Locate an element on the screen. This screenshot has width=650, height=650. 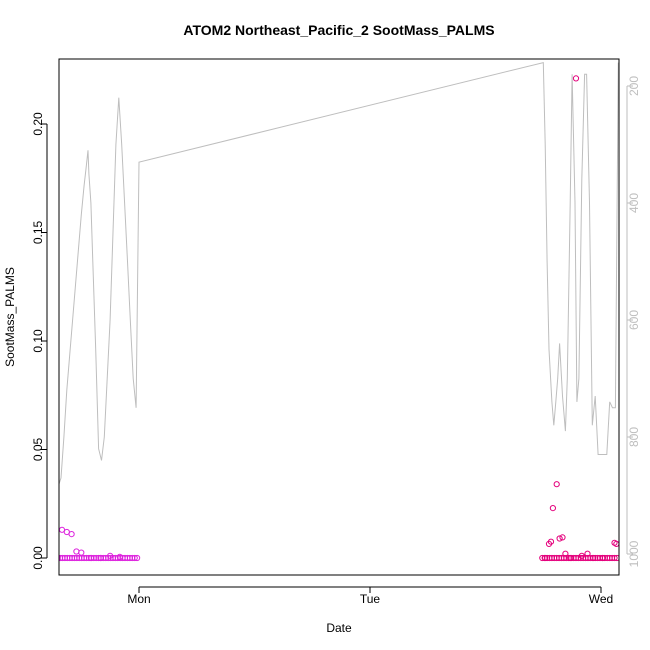
y-right-tick-label: 800 is located at coordinates (634, 437).